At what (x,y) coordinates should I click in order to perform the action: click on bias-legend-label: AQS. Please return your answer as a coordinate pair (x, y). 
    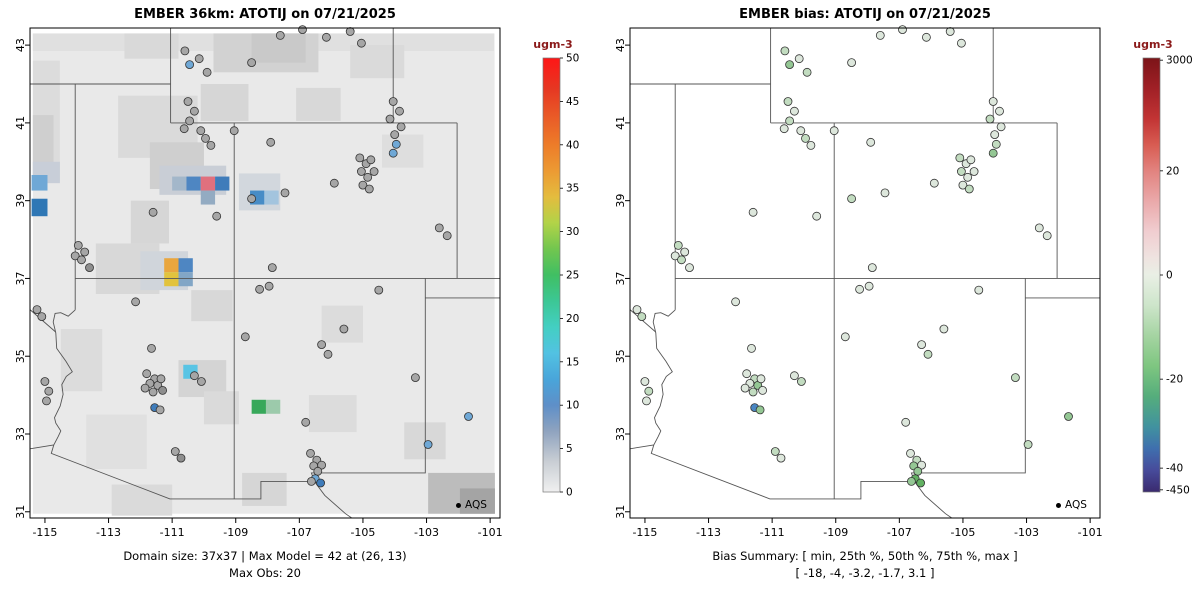
    Looking at the image, I should click on (1076, 505).